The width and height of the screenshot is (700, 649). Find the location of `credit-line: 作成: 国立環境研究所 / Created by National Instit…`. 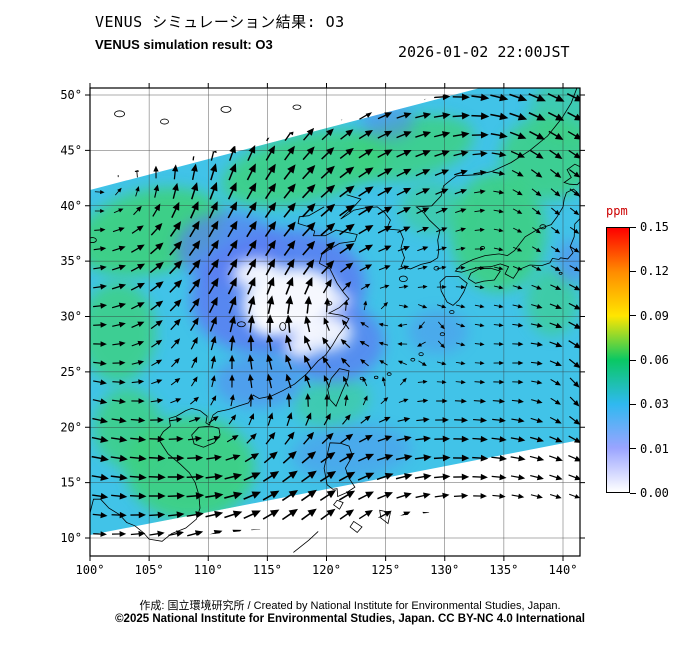

credit-line: 作成: 国立環境研究所 / Created by National Instit… is located at coordinates (350, 606).